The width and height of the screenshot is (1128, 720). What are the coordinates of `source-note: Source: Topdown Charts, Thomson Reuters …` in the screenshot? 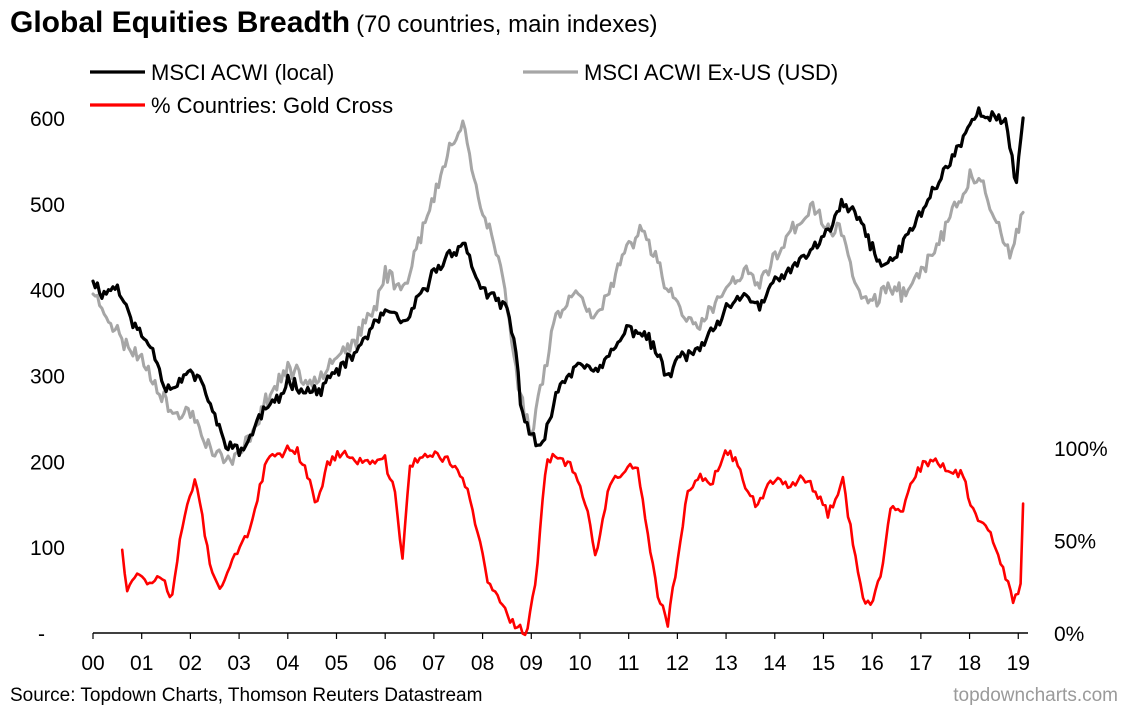 It's located at (246, 695).